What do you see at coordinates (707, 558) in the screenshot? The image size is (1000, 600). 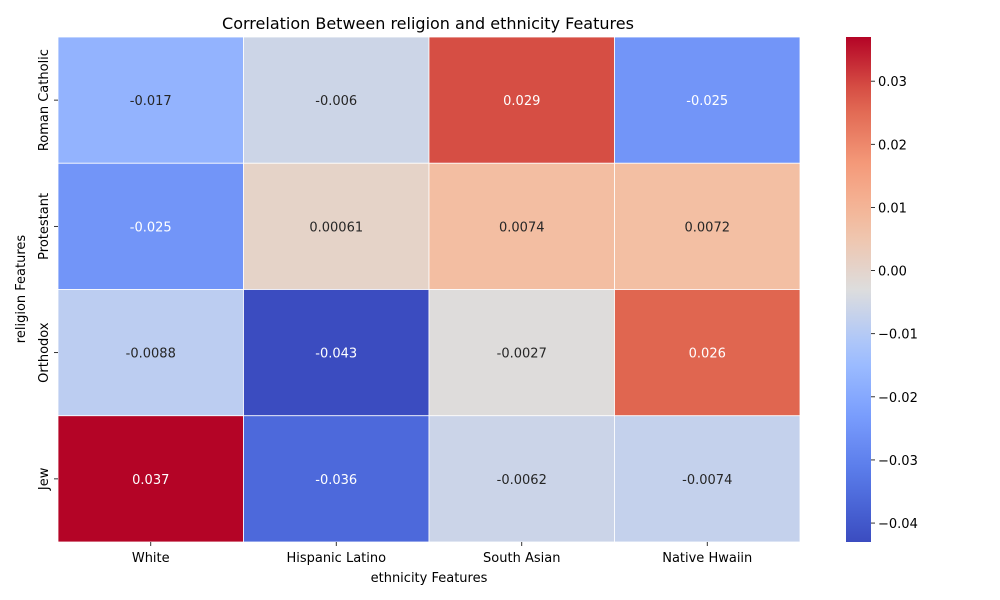 I see `x-tick-label: Native Hwaiin` at bounding box center [707, 558].